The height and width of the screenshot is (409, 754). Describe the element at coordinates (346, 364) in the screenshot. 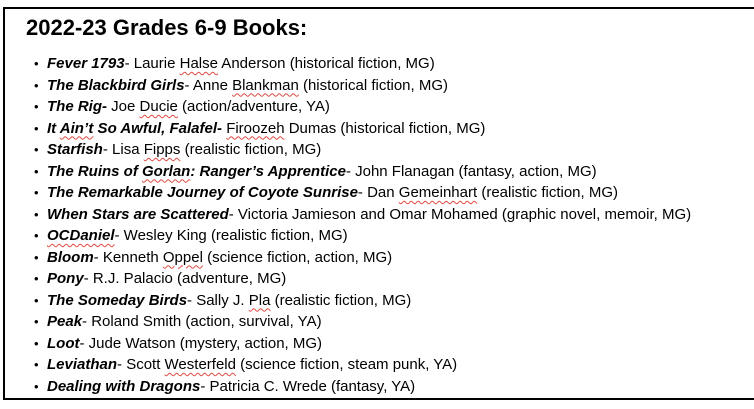

I see `book-author-genre-text: (science fiction, steam punk, YA)` at that location.